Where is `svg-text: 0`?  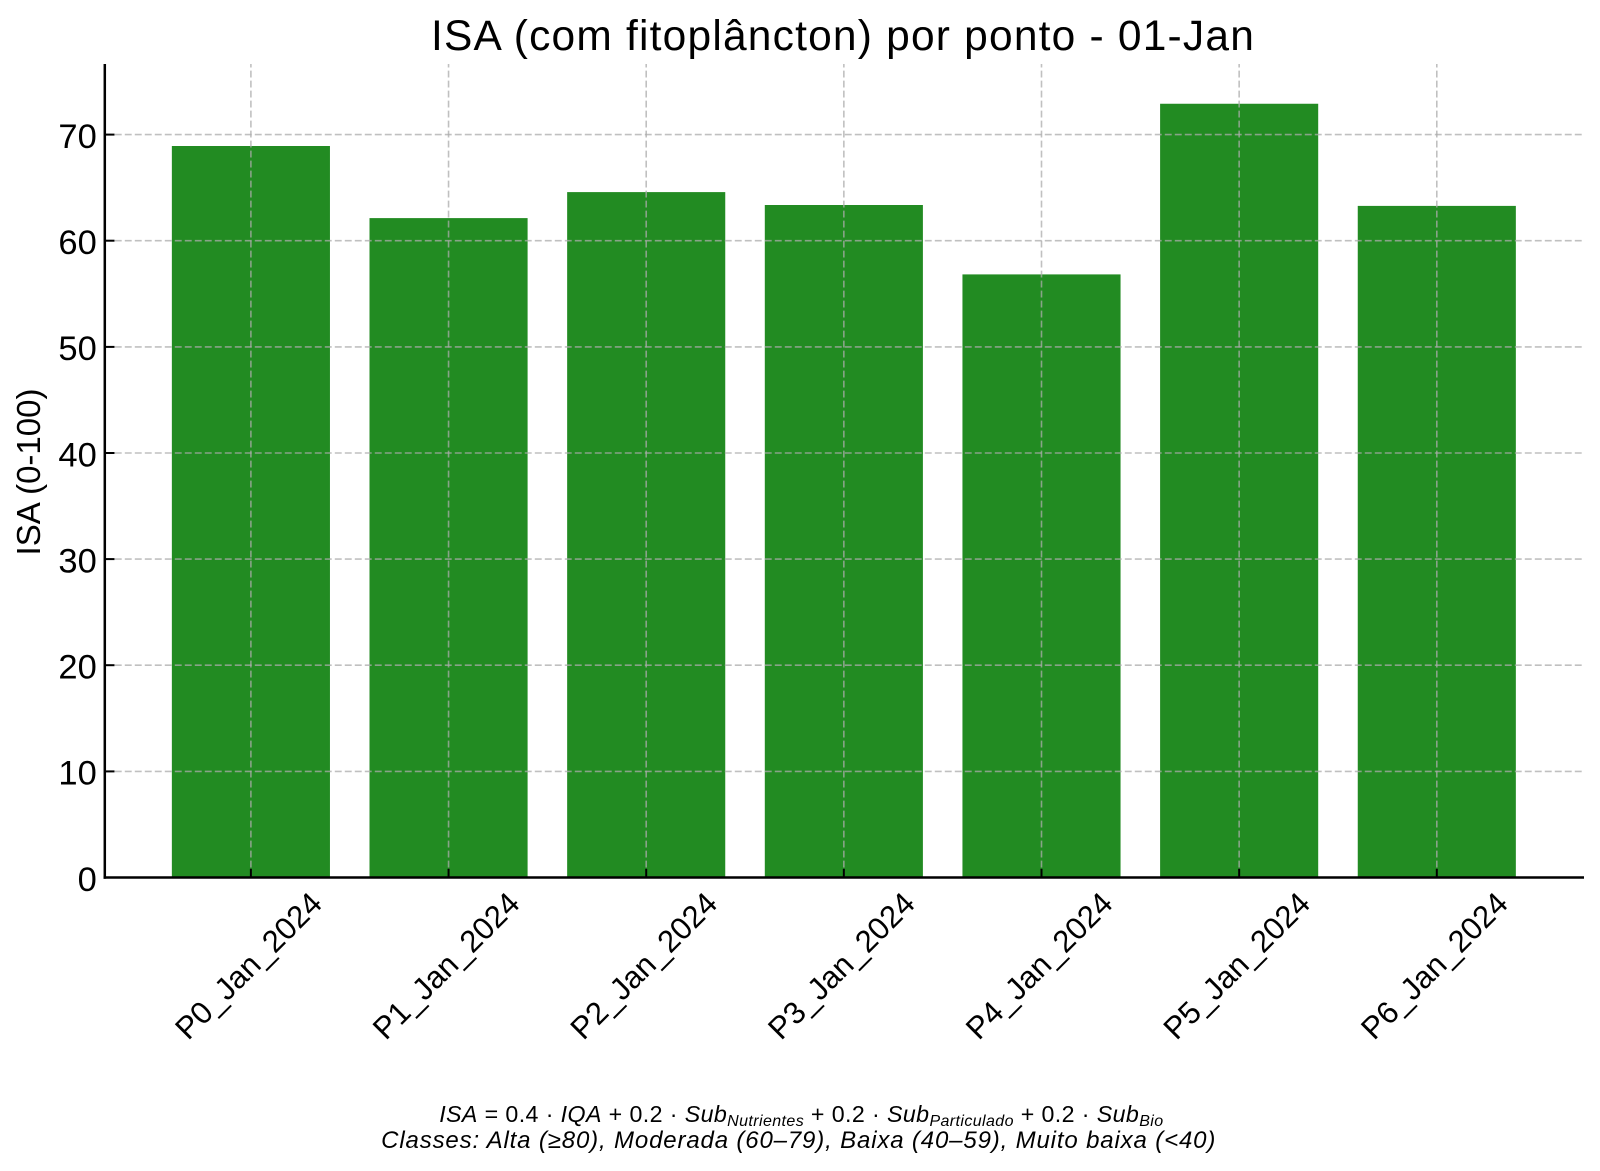 svg-text: 0 is located at coordinates (87, 880).